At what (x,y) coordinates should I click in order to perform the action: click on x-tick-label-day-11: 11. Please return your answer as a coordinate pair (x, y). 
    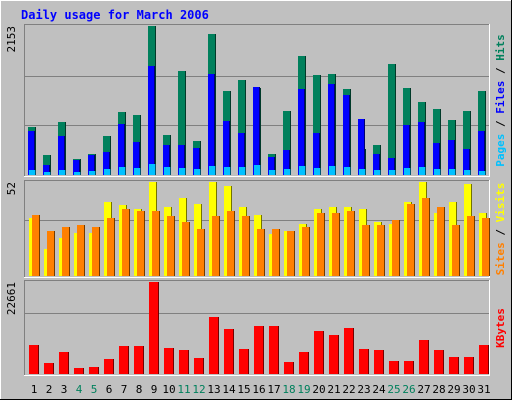
    Looking at the image, I should click on (183, 389).